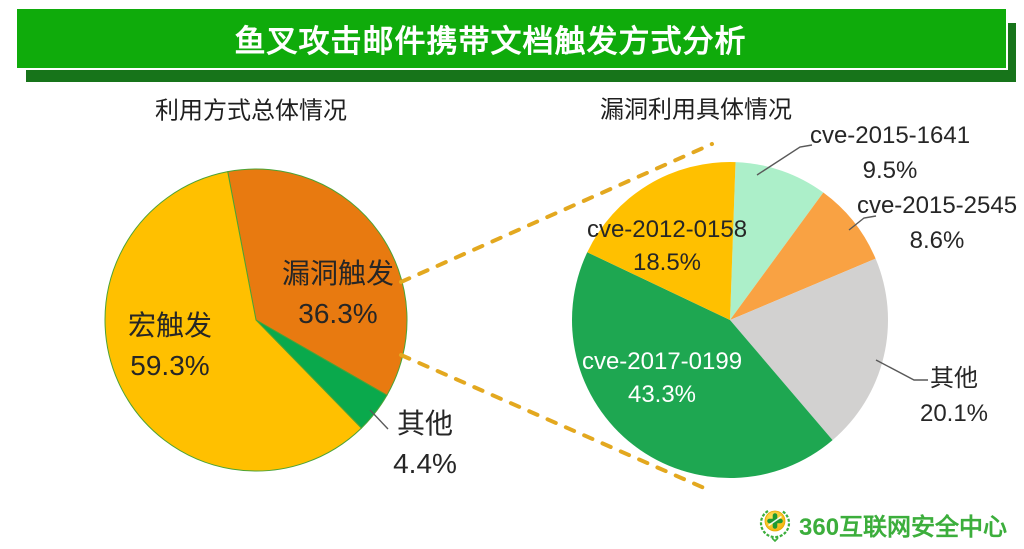 The height and width of the screenshot is (549, 1024). What do you see at coordinates (696, 110) in the screenshot?
I see `right-chart-title: 漏洞利用具体情况` at bounding box center [696, 110].